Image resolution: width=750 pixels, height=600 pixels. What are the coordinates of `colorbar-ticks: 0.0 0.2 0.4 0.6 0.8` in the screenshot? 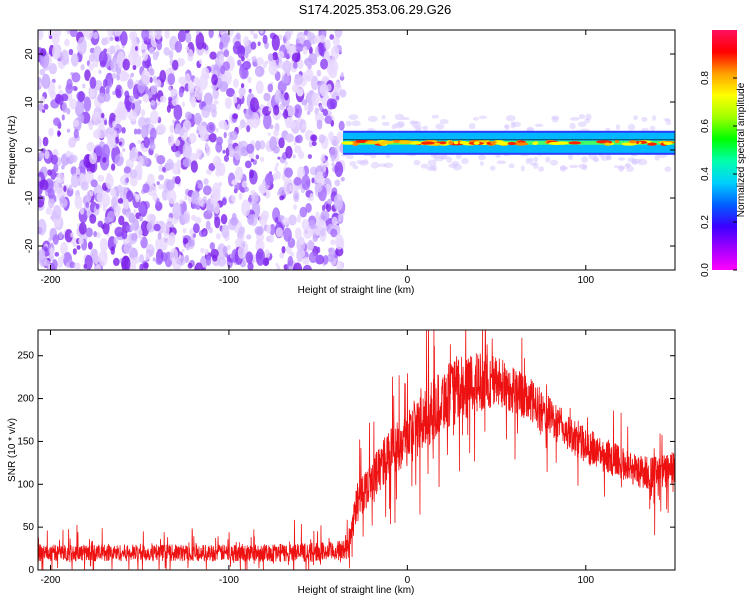 It's located at (718, 174).